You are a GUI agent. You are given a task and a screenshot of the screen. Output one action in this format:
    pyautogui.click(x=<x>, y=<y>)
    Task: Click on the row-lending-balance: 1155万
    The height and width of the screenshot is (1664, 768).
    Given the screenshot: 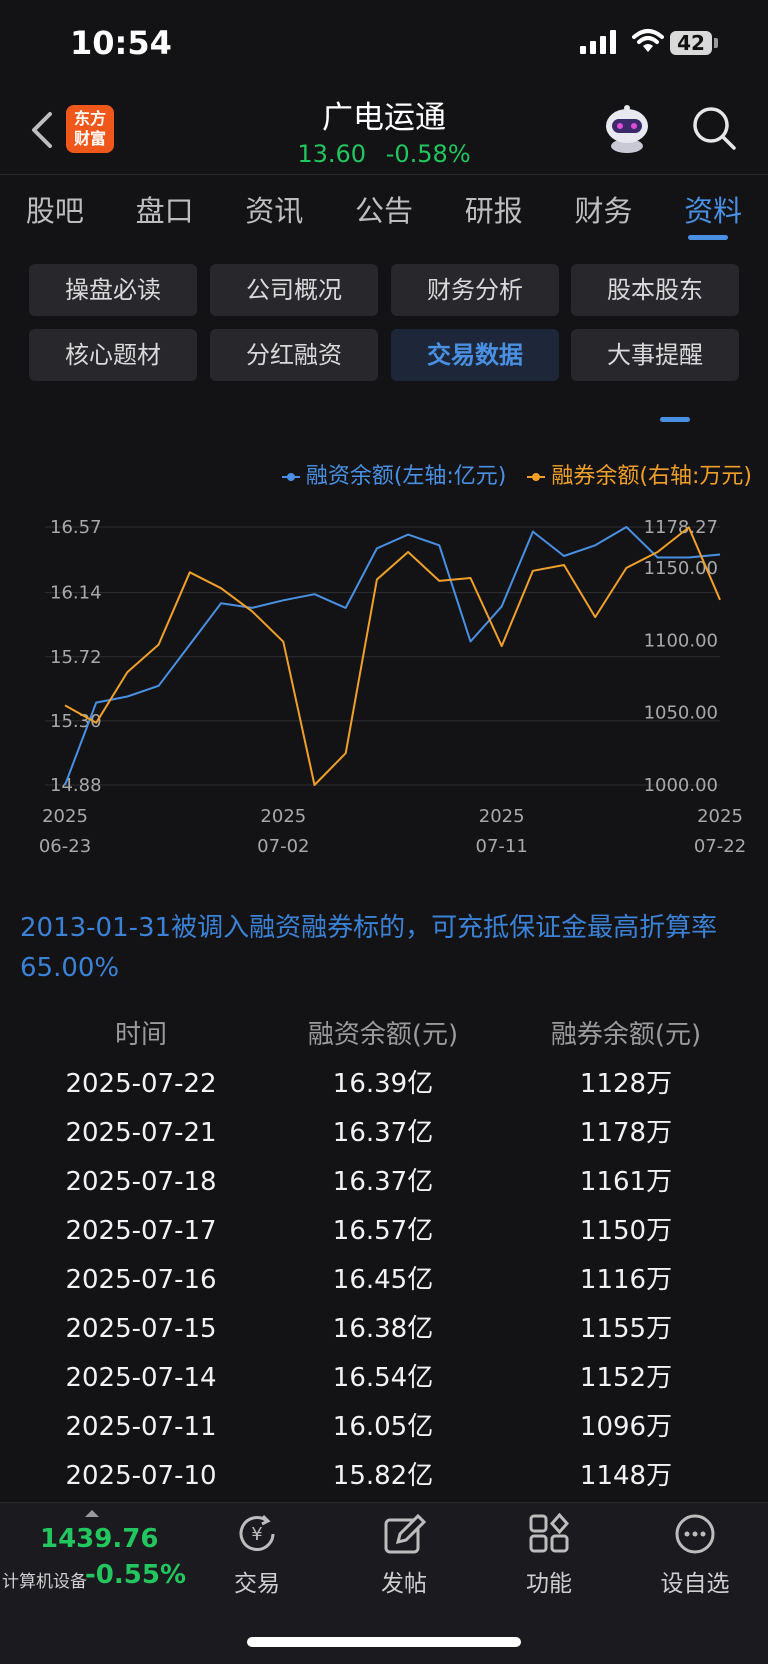 What is the action you would take?
    pyautogui.click(x=626, y=1329)
    